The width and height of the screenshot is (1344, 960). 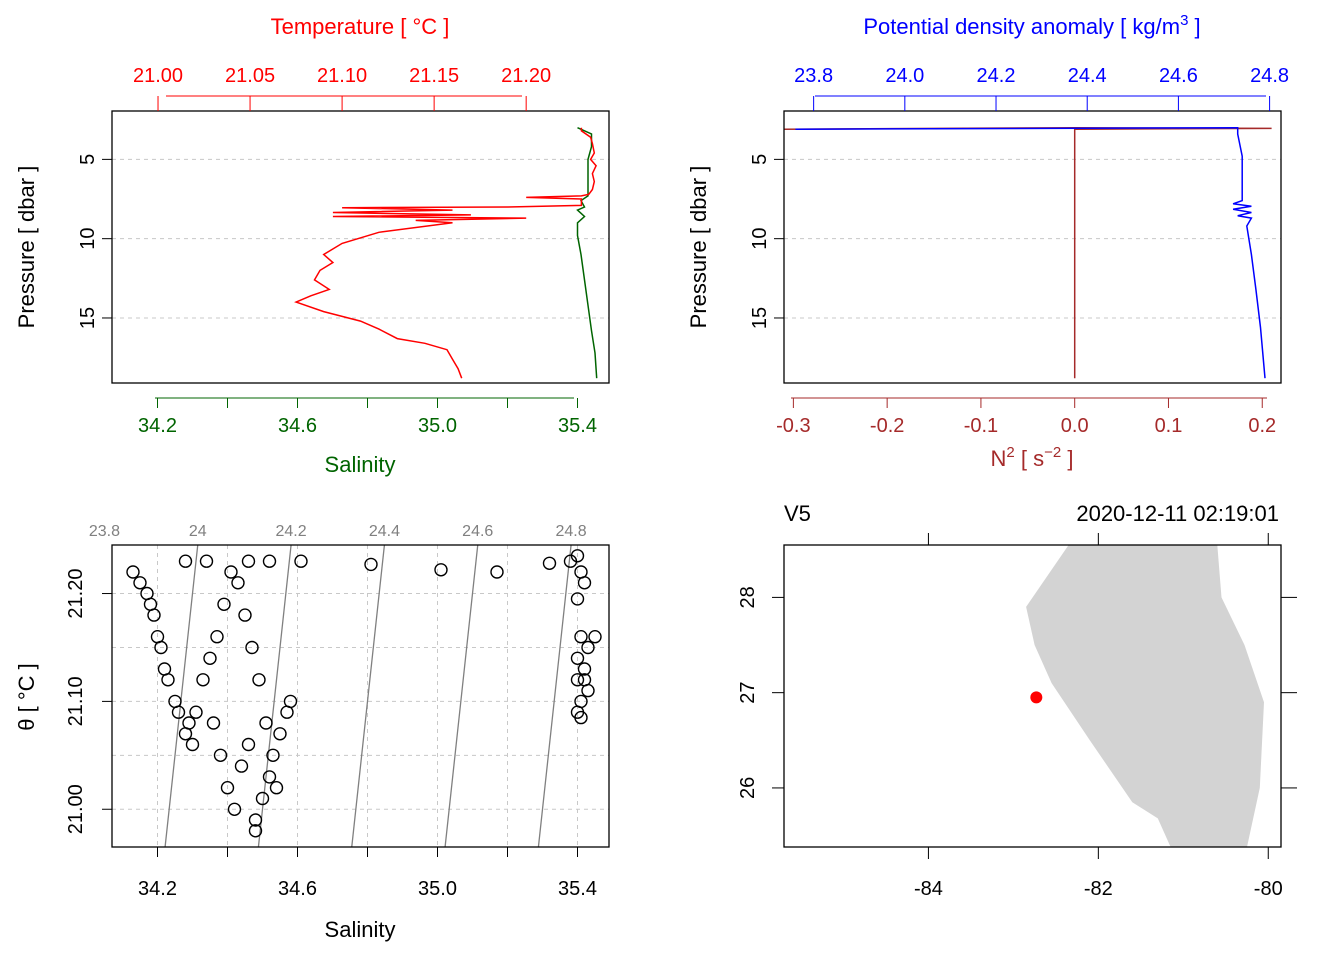 What do you see at coordinates (198, 531) in the screenshot?
I see `p3-isopycnal-label: 24` at bounding box center [198, 531].